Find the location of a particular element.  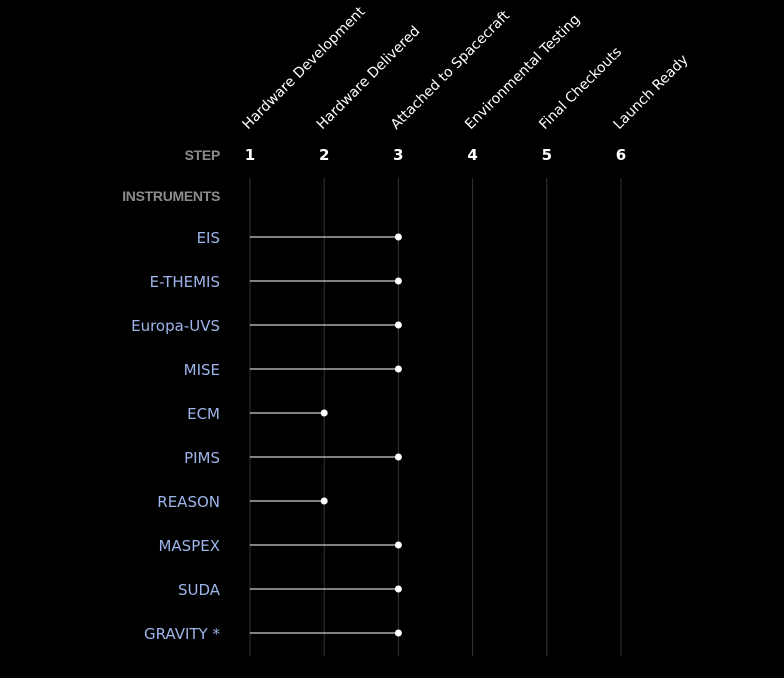

instrument-label: Europa-UVS is located at coordinates (175, 326).